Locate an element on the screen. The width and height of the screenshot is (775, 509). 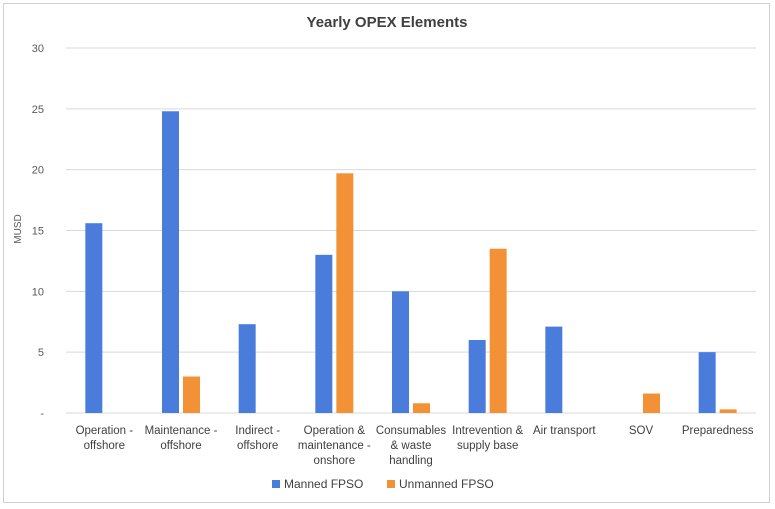
x-tick-label: Indirect -offshore is located at coordinates (257, 438).